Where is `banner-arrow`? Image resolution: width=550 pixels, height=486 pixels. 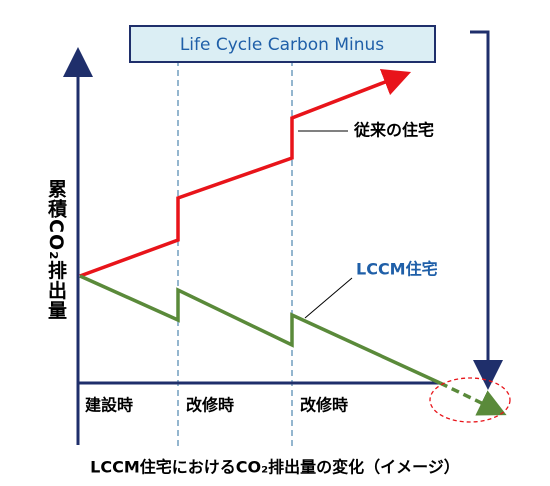 banner-arrow is located at coordinates (486, 210).